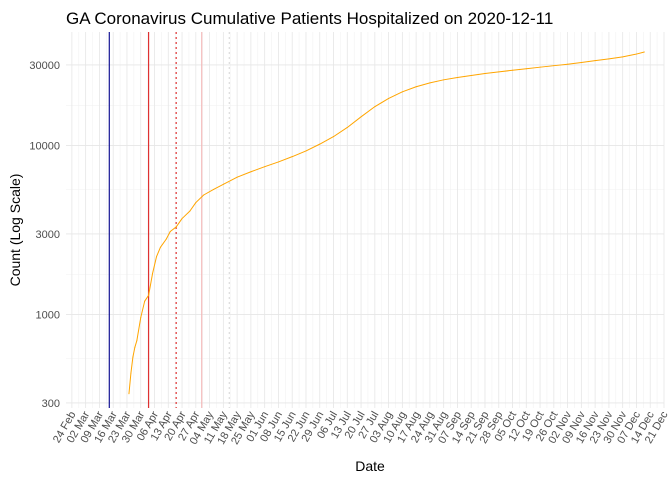 The width and height of the screenshot is (672, 485). I want to click on y-tick-label: 1000, so click(48, 316).